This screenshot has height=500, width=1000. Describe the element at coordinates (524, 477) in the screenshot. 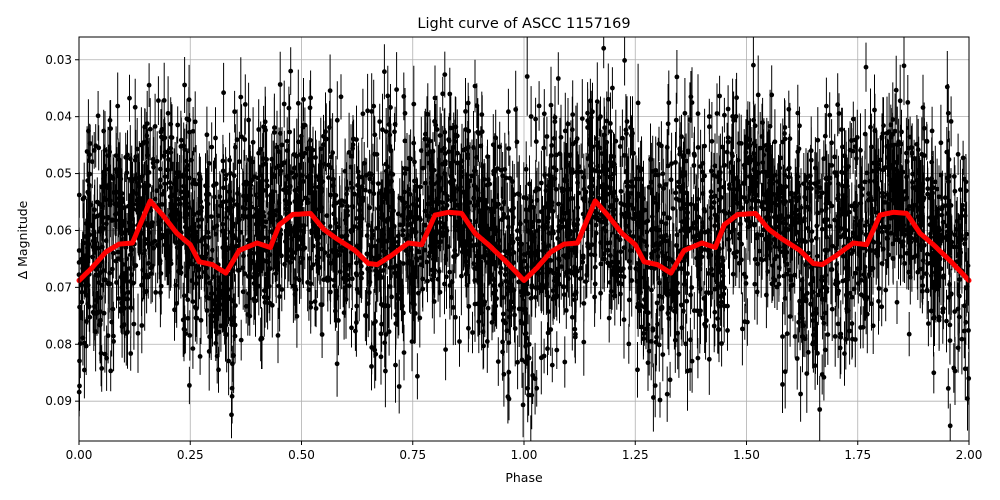

I see `x-axis-label: Phase` at that location.